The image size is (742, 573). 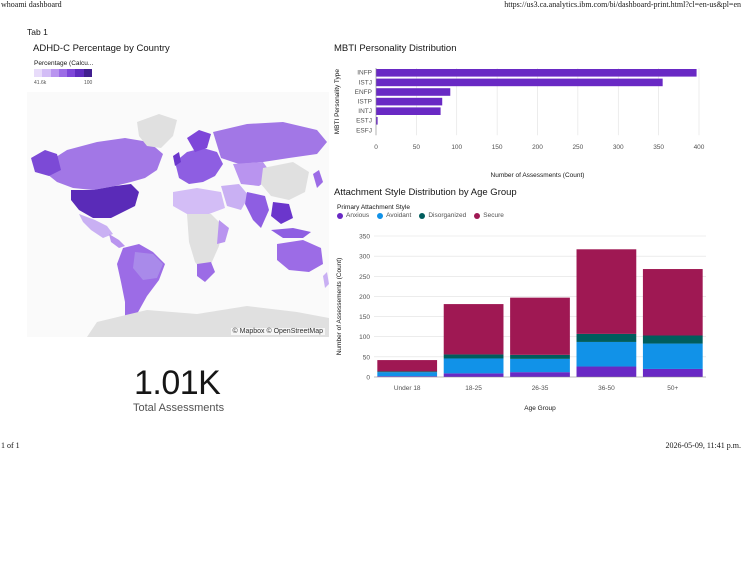 I want to click on mbti-y-axis-title: MBTI Personality Type, so click(x=337, y=102).